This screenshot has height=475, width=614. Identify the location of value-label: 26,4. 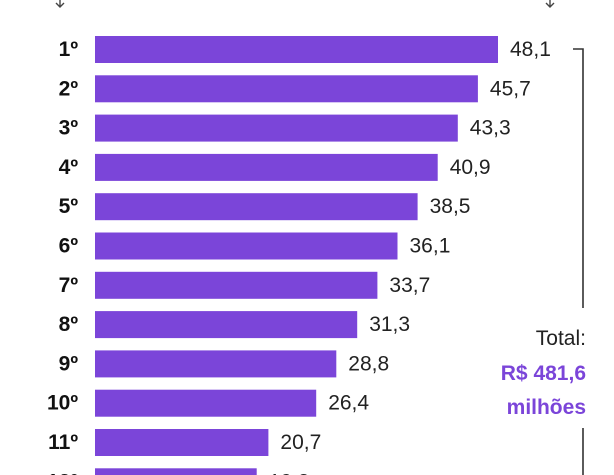
(348, 403).